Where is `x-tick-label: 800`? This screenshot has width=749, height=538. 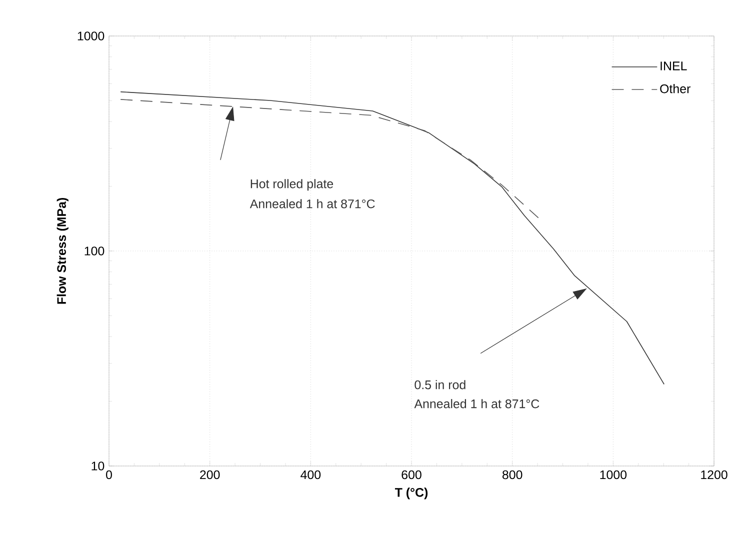 x-tick-label: 800 is located at coordinates (512, 475).